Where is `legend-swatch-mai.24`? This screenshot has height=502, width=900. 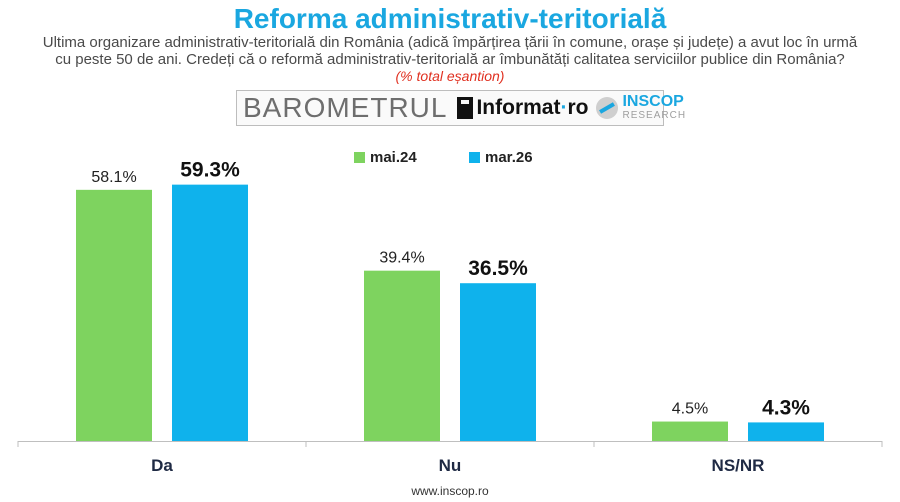 legend-swatch-mai.24 is located at coordinates (359, 157).